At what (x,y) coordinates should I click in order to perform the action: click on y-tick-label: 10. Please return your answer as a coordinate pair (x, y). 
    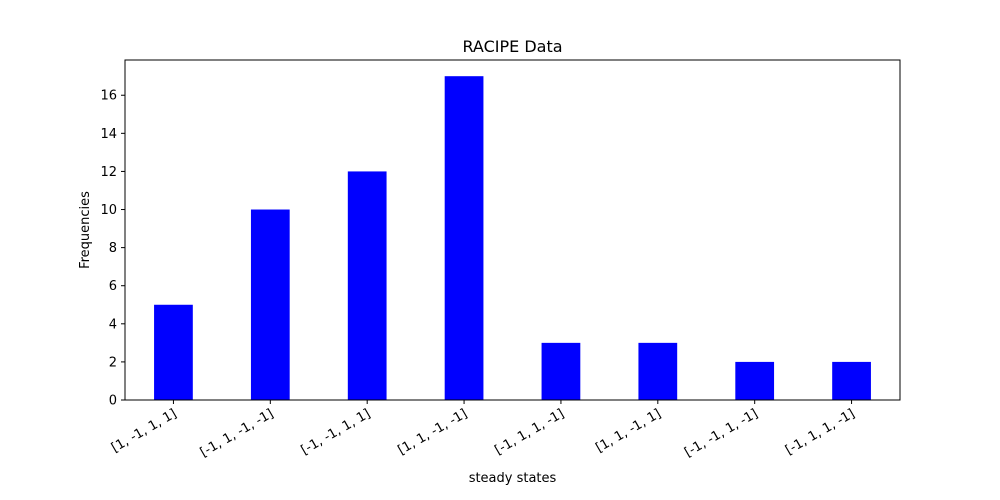
    Looking at the image, I should click on (108, 210).